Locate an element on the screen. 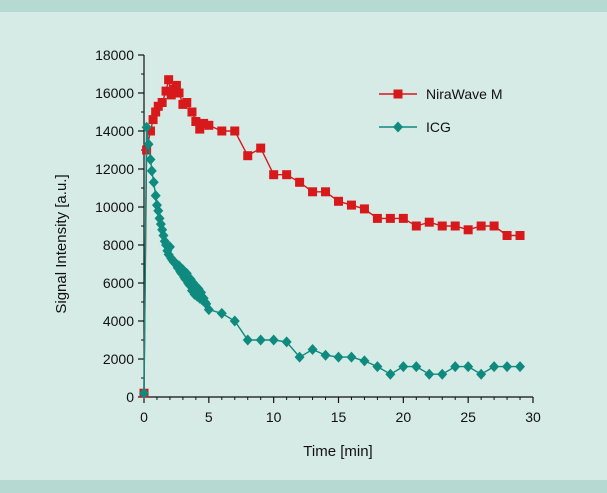 This screenshot has width=607, height=493. x-tick-label: 15 is located at coordinates (339, 417).